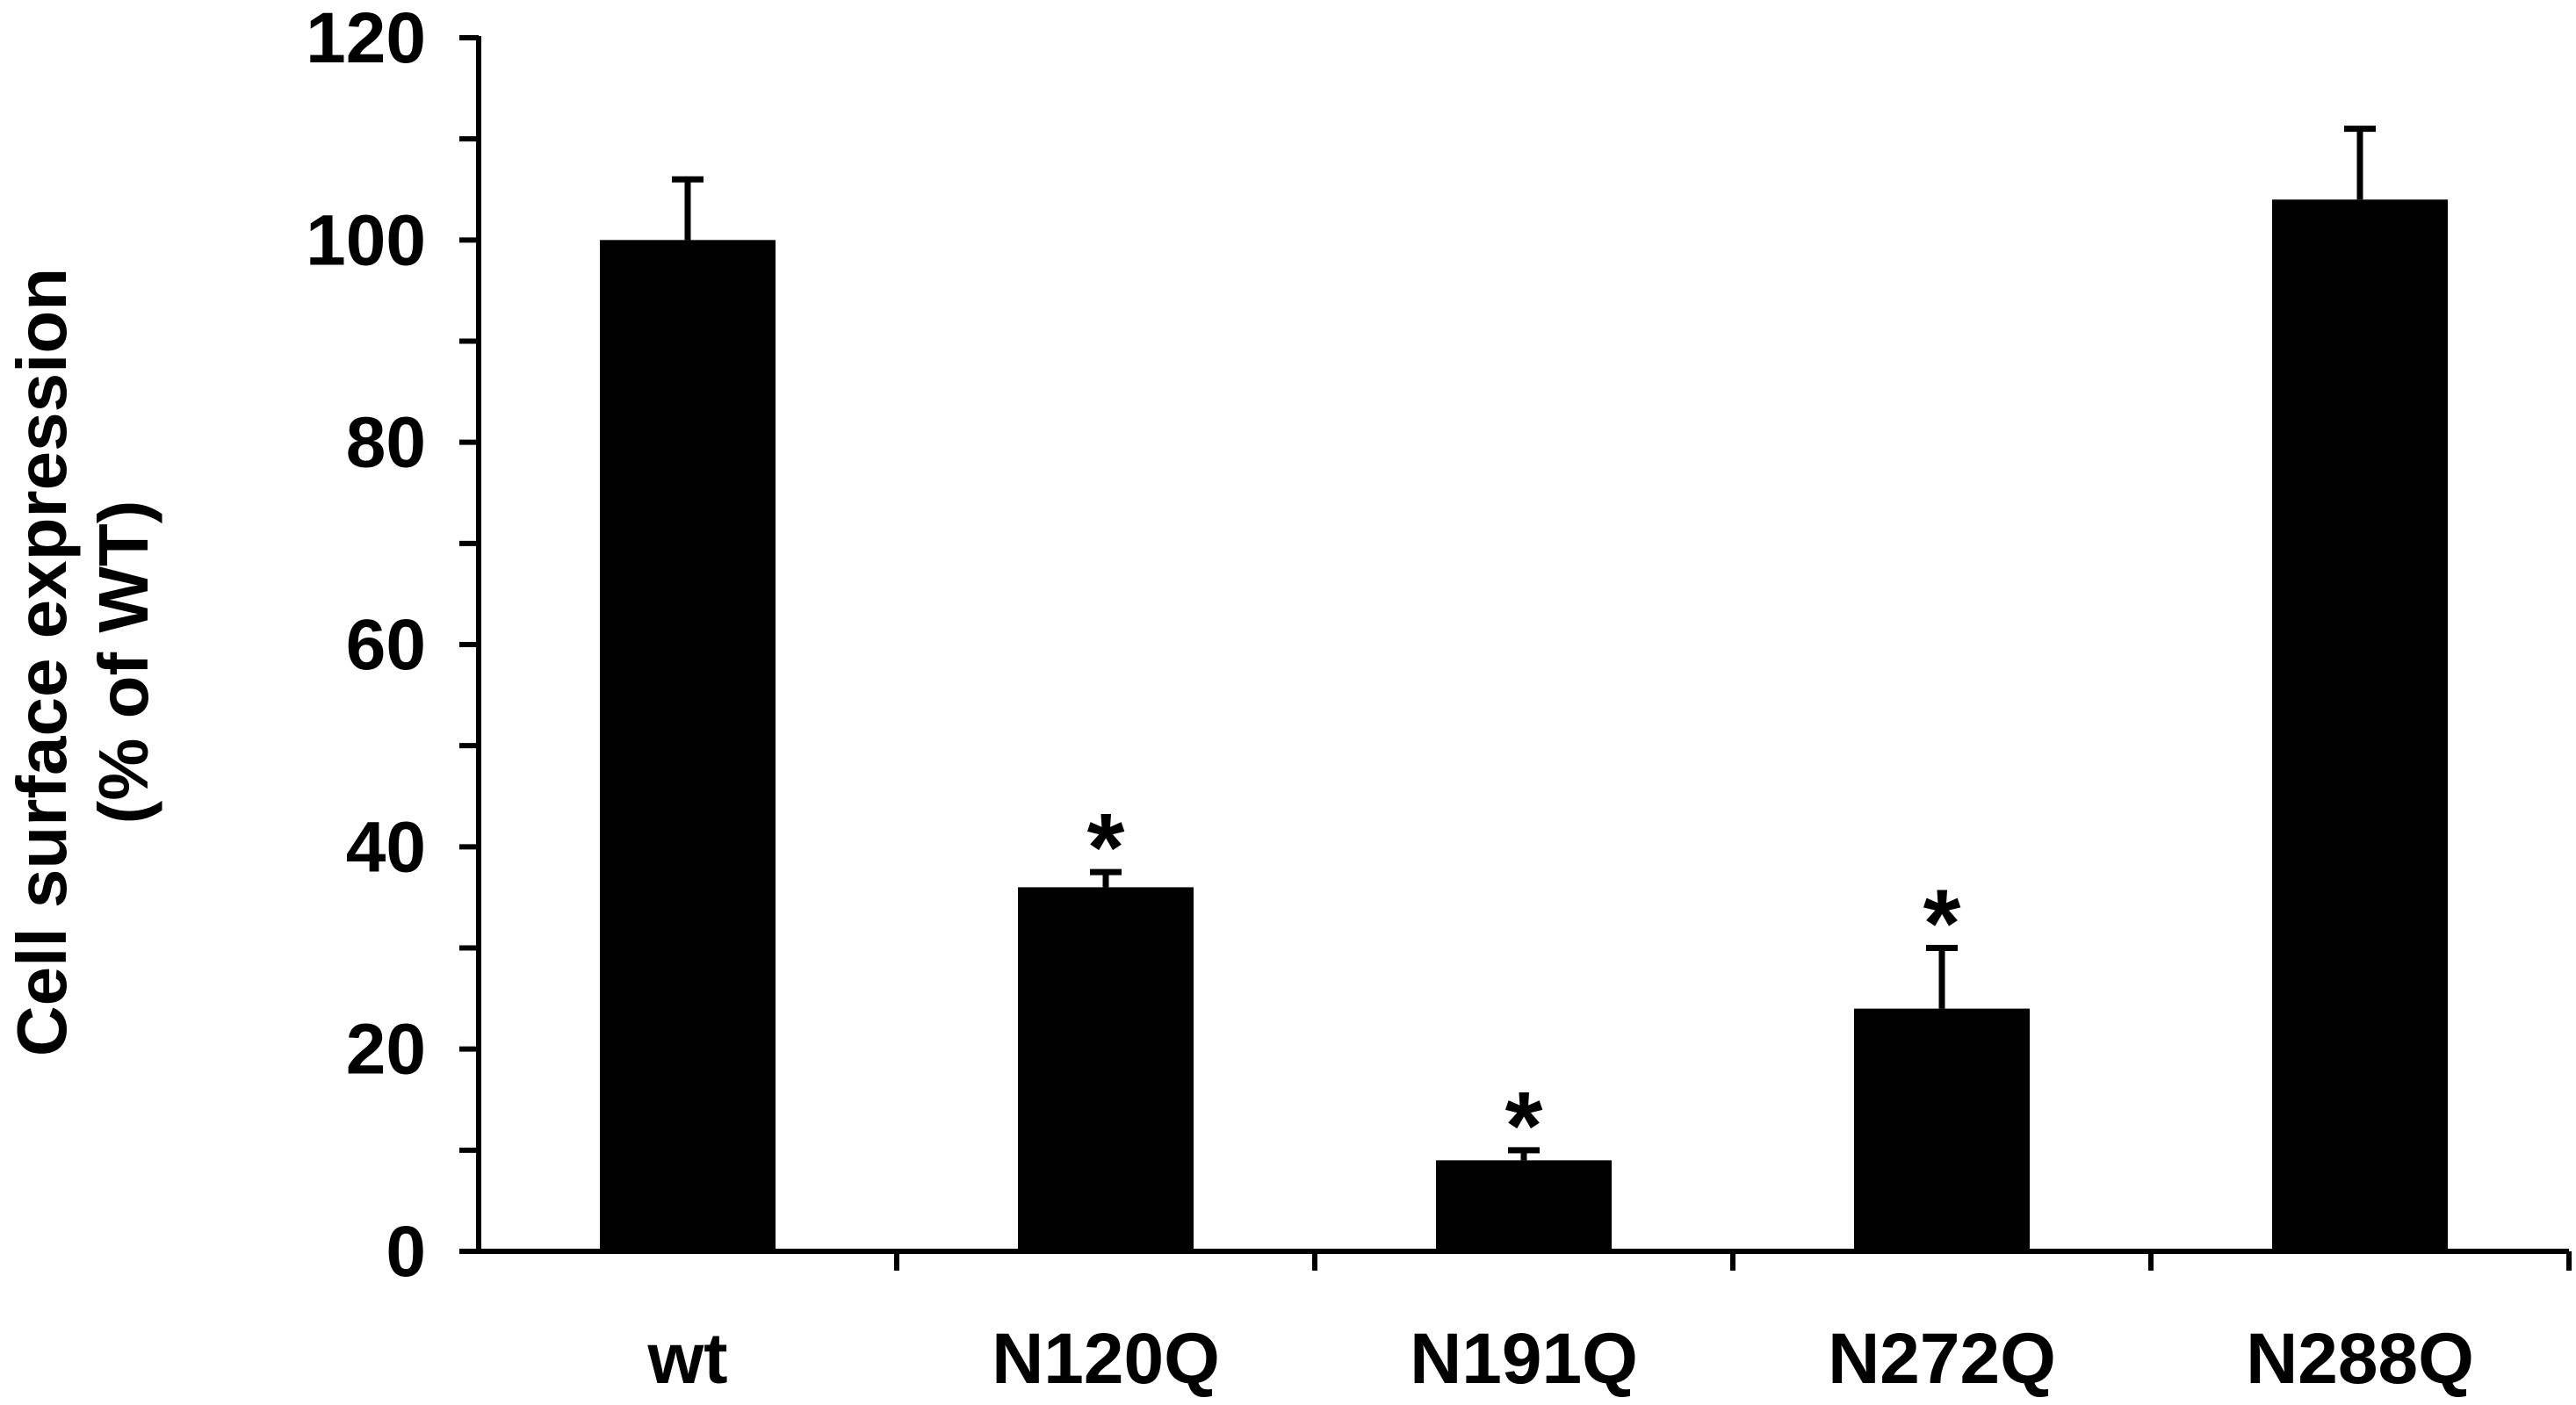 The height and width of the screenshot is (1405, 2576). Describe the element at coordinates (1524, 1359) in the screenshot. I see `x-tick-label: N191Q` at that location.